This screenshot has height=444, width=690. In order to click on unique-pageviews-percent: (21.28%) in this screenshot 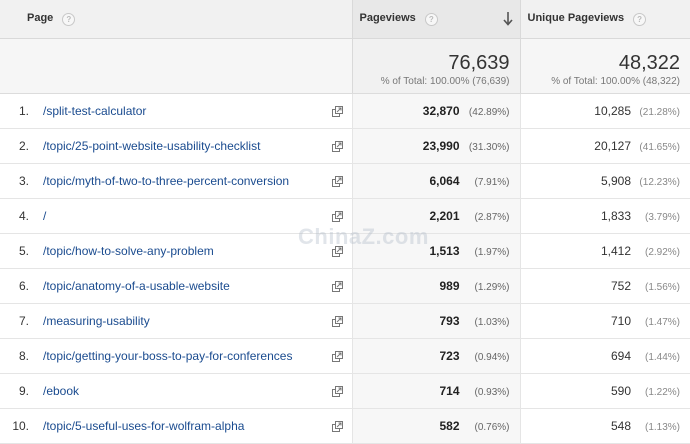, I will do `click(659, 112)`.